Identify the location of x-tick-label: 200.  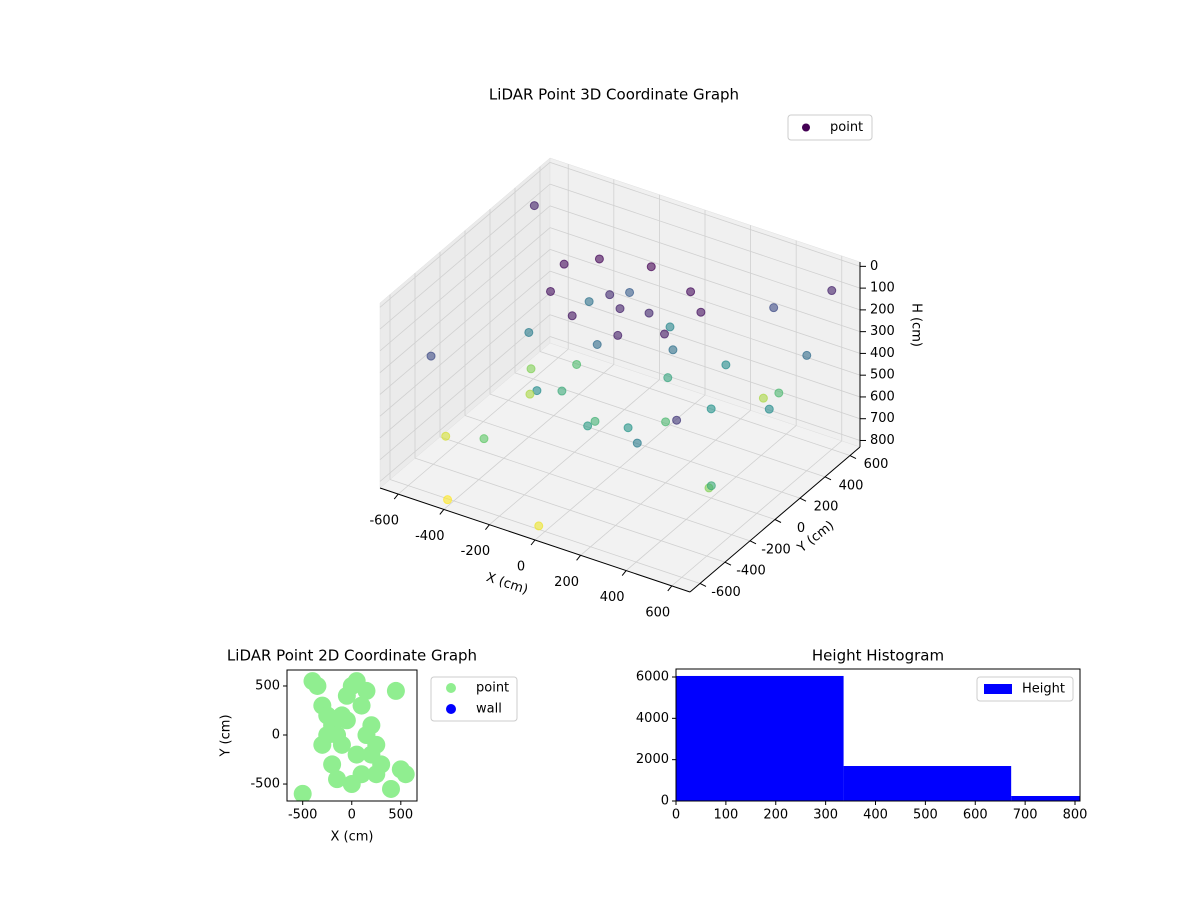
(775, 815).